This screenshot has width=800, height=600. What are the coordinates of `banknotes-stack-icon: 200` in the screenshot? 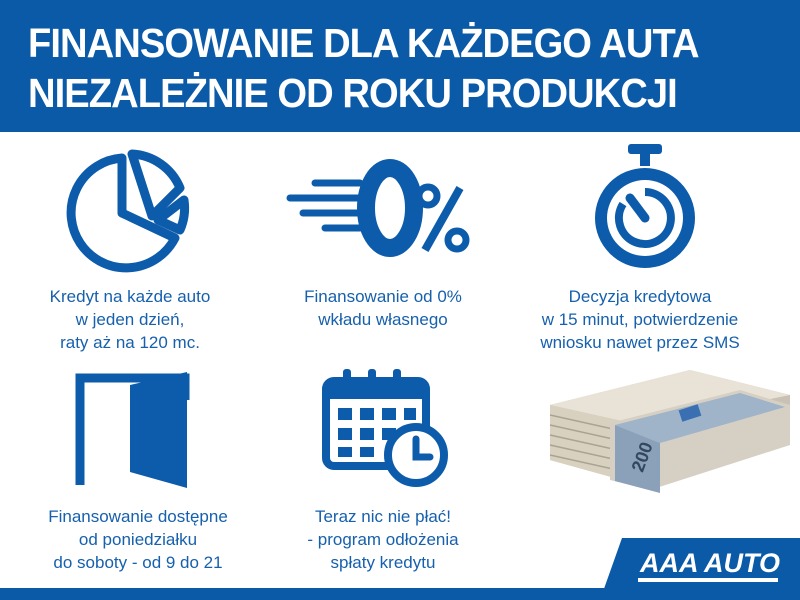 It's located at (669, 431).